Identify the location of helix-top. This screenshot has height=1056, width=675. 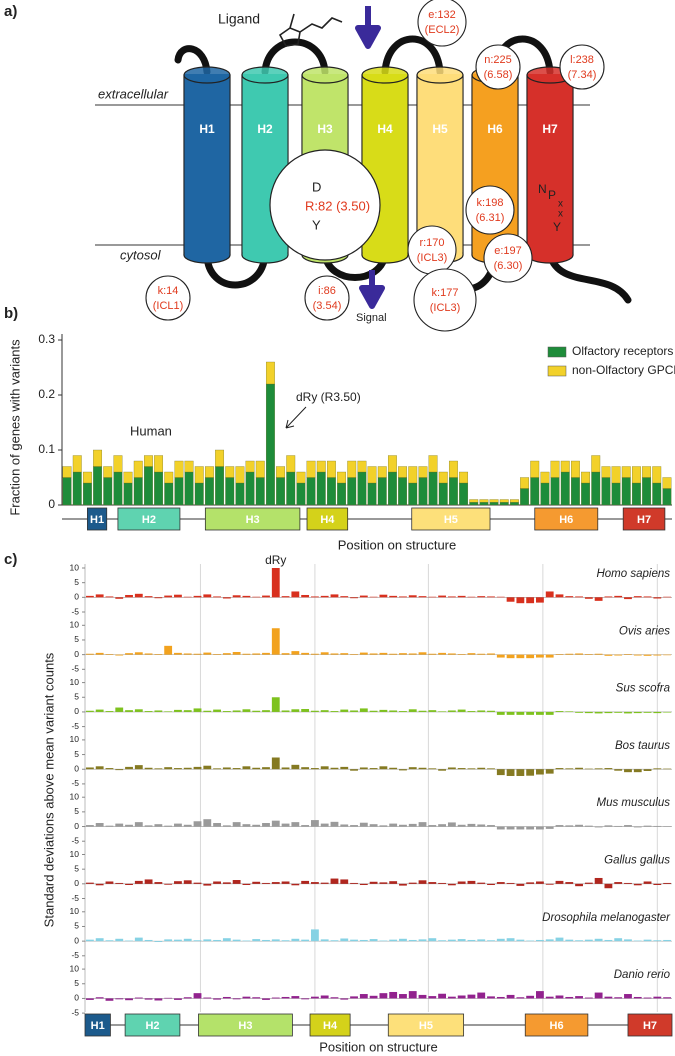
(265, 75).